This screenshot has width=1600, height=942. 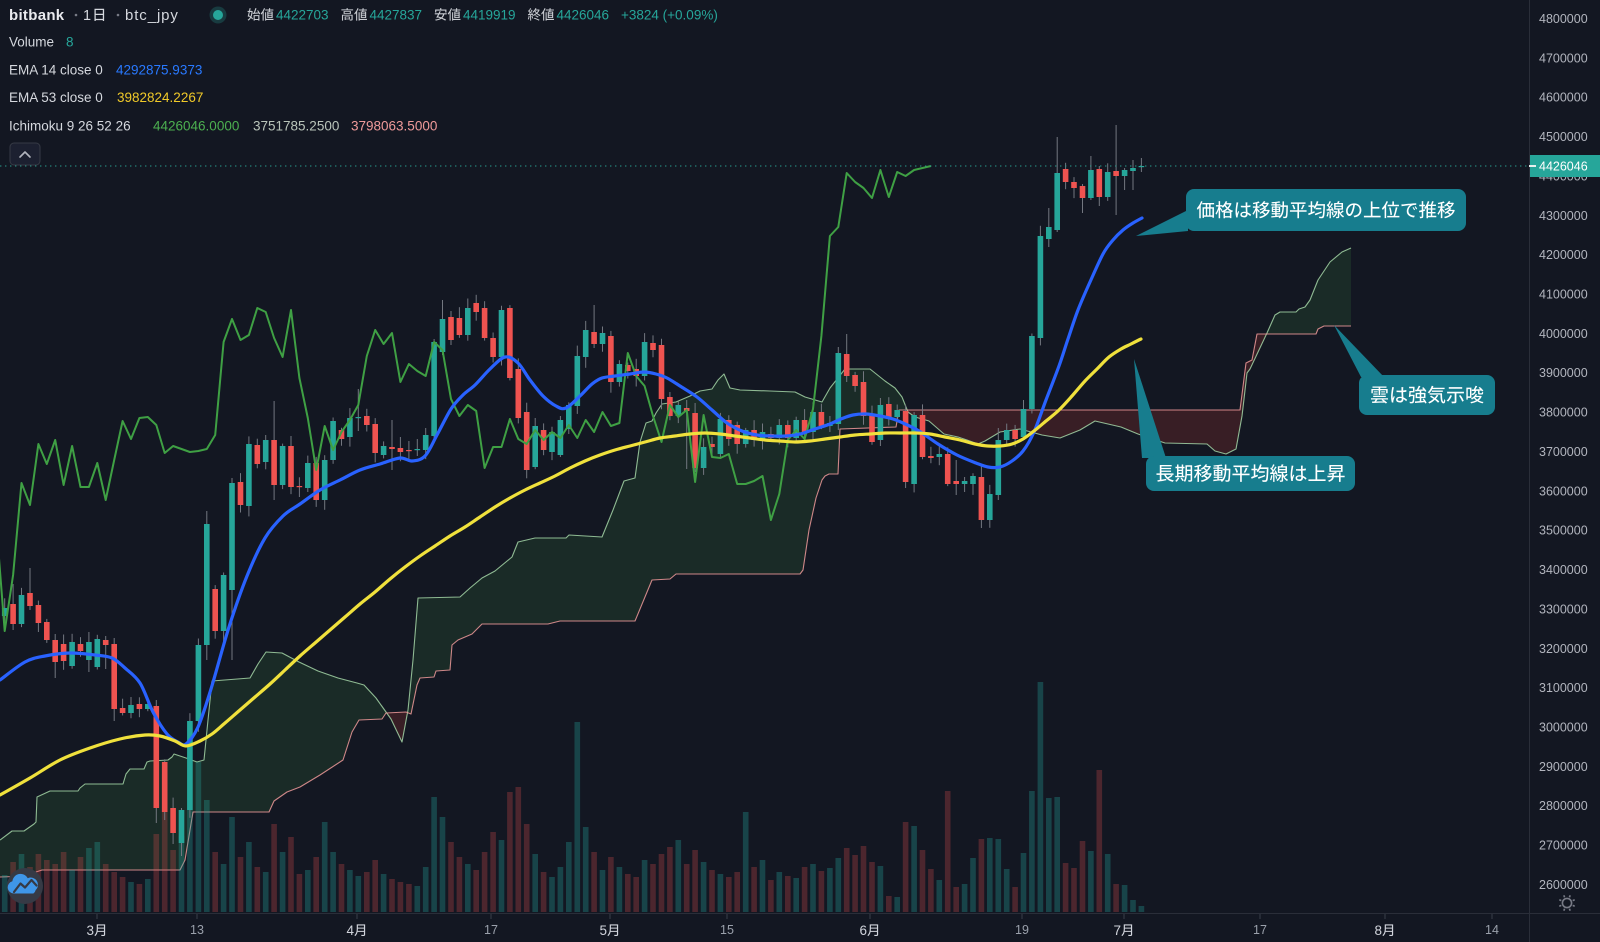 I want to click on svg-text: 4426046.0000, so click(x=196, y=126).